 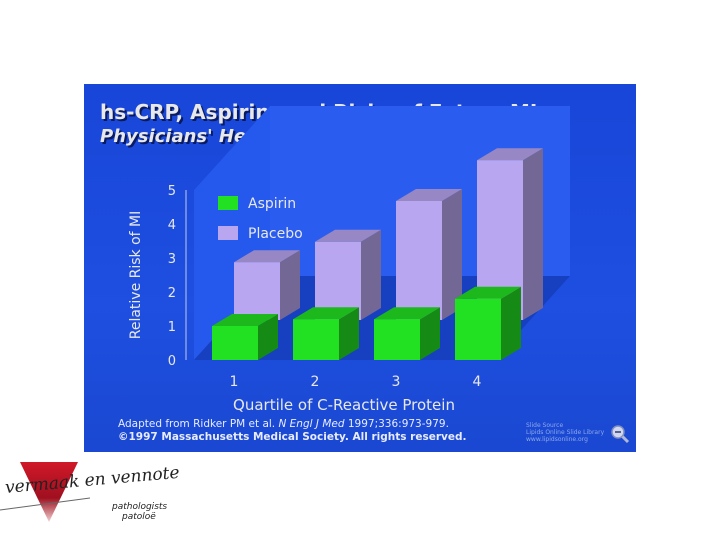 What do you see at coordinates (172, 293) in the screenshot?
I see `y-tick-label: 2` at bounding box center [172, 293].